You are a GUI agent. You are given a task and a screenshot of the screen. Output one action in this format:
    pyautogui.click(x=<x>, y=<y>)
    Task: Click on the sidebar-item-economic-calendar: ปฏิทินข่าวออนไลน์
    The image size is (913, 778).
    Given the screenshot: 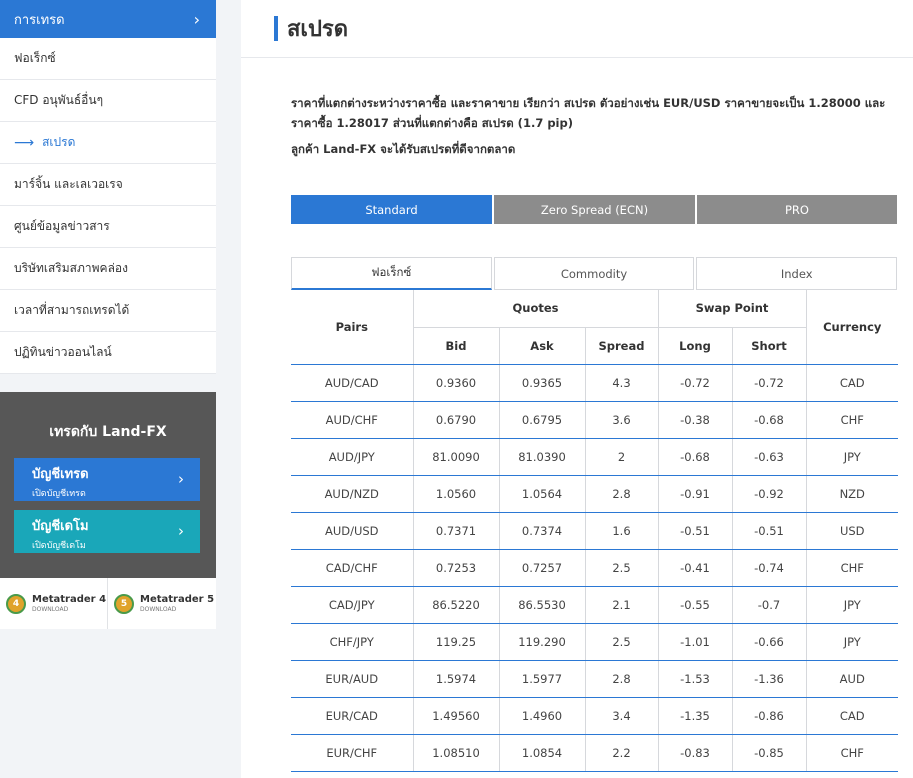 What is the action you would take?
    pyautogui.click(x=108, y=353)
    